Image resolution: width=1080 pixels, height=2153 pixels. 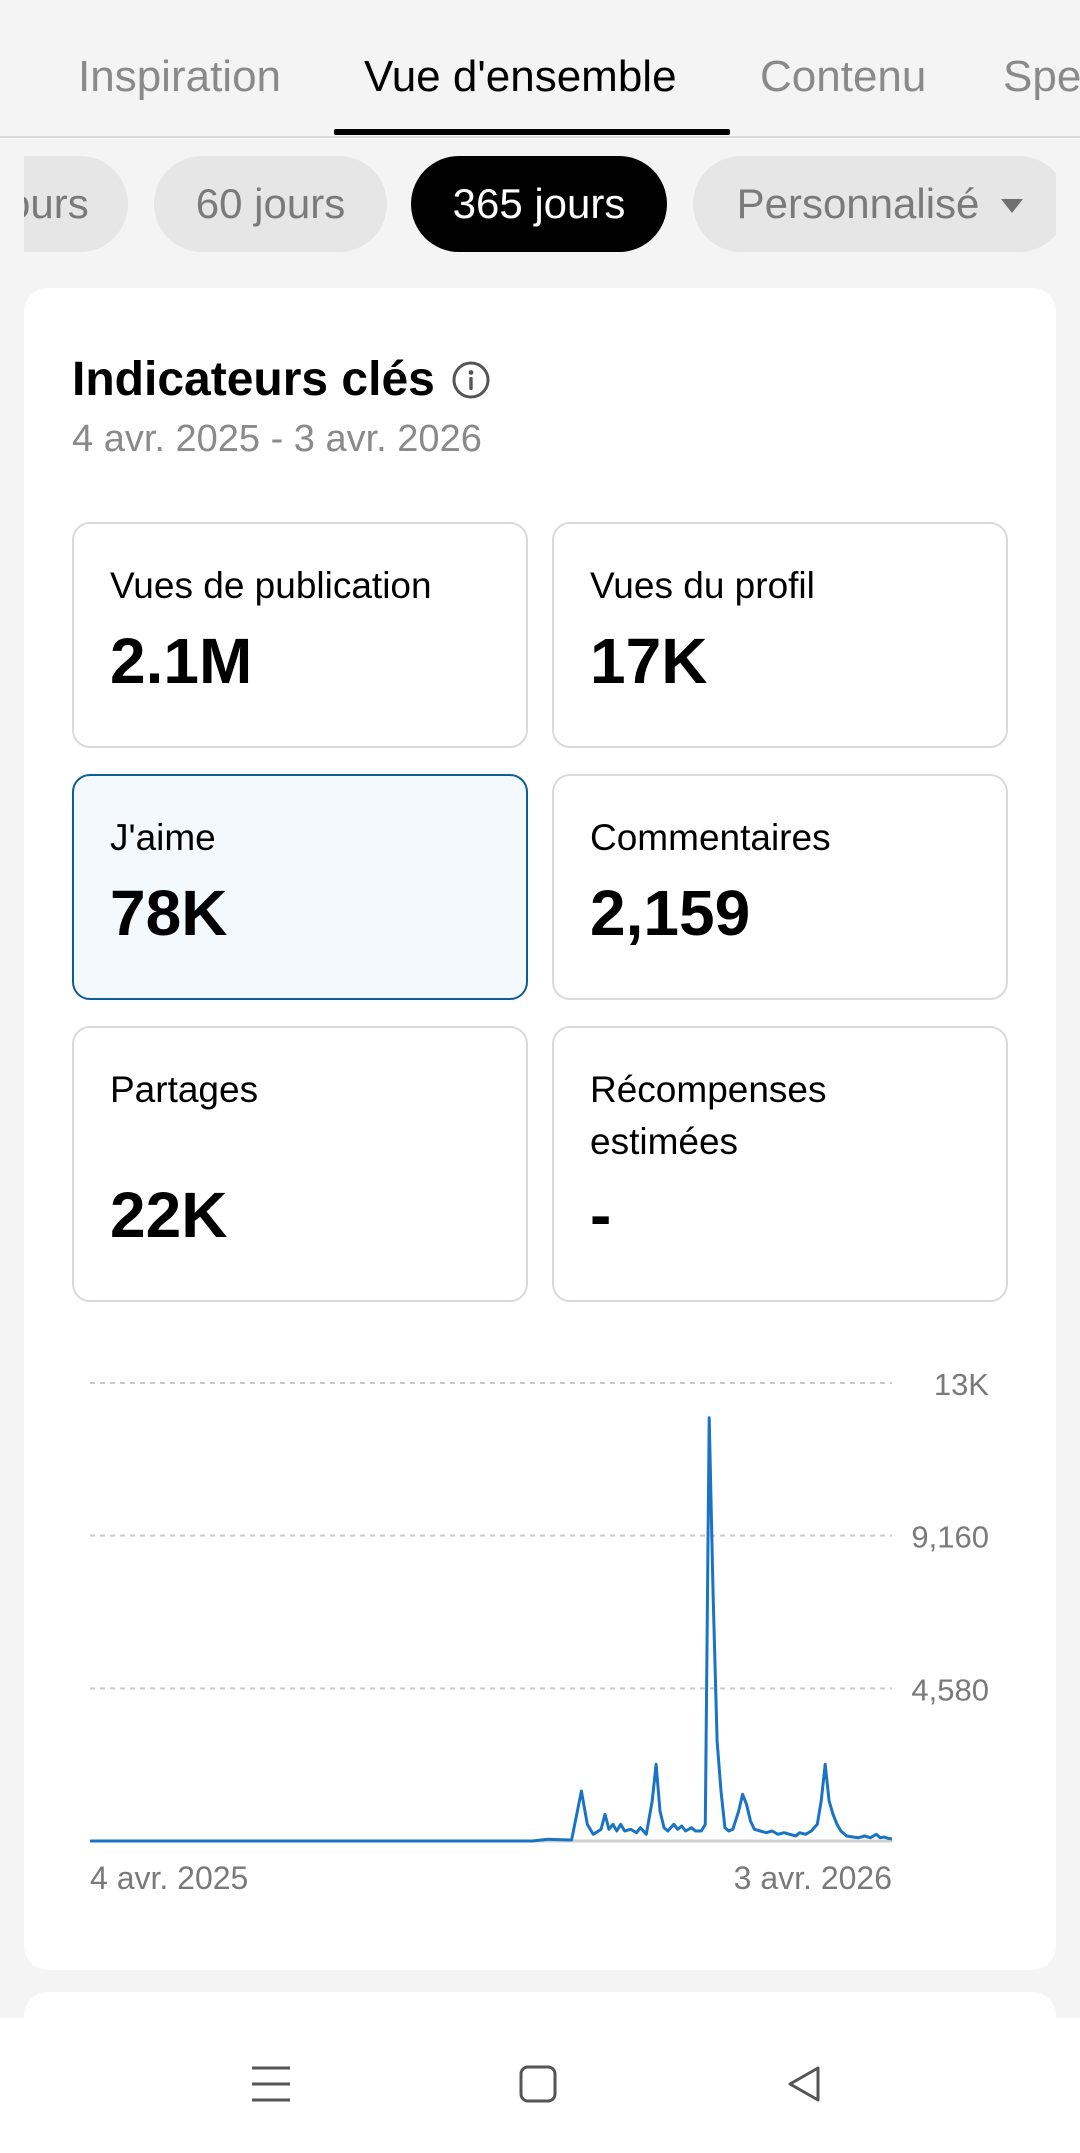 I want to click on chip-label: 60 jours, so click(x=270, y=203).